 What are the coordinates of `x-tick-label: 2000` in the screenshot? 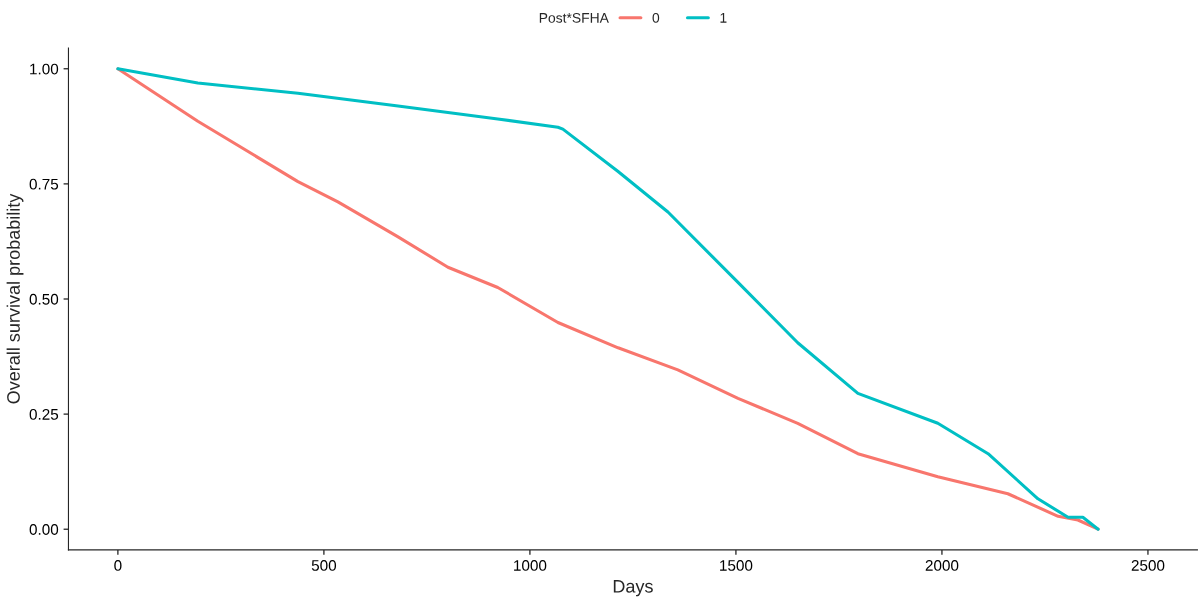 It's located at (942, 565).